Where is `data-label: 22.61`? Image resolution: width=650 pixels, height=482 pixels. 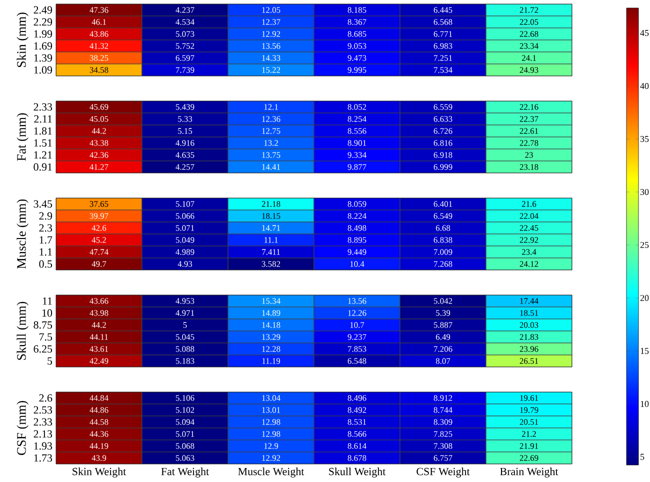
data-label: 22.61 is located at coordinates (529, 131).